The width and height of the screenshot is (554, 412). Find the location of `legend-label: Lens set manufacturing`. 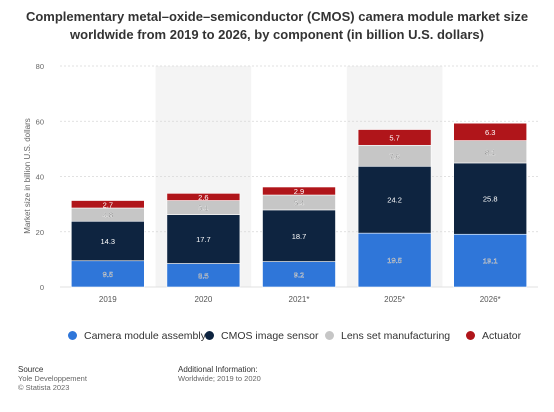

legend-label: Lens set manufacturing is located at coordinates (396, 336).